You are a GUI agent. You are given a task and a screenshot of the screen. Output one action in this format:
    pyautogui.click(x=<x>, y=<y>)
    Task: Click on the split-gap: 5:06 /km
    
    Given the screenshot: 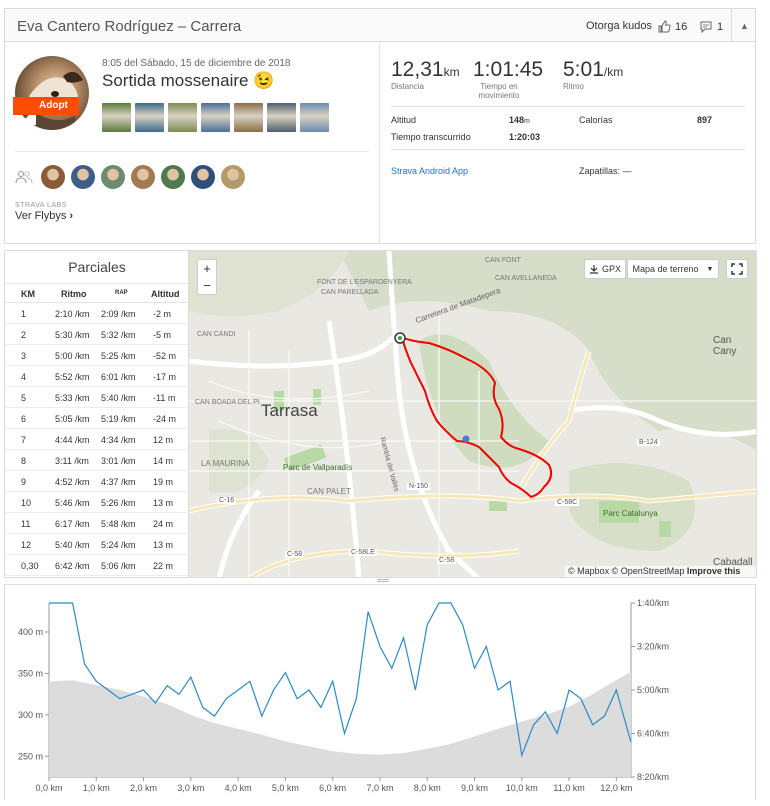 What is the action you would take?
    pyautogui.click(x=118, y=566)
    